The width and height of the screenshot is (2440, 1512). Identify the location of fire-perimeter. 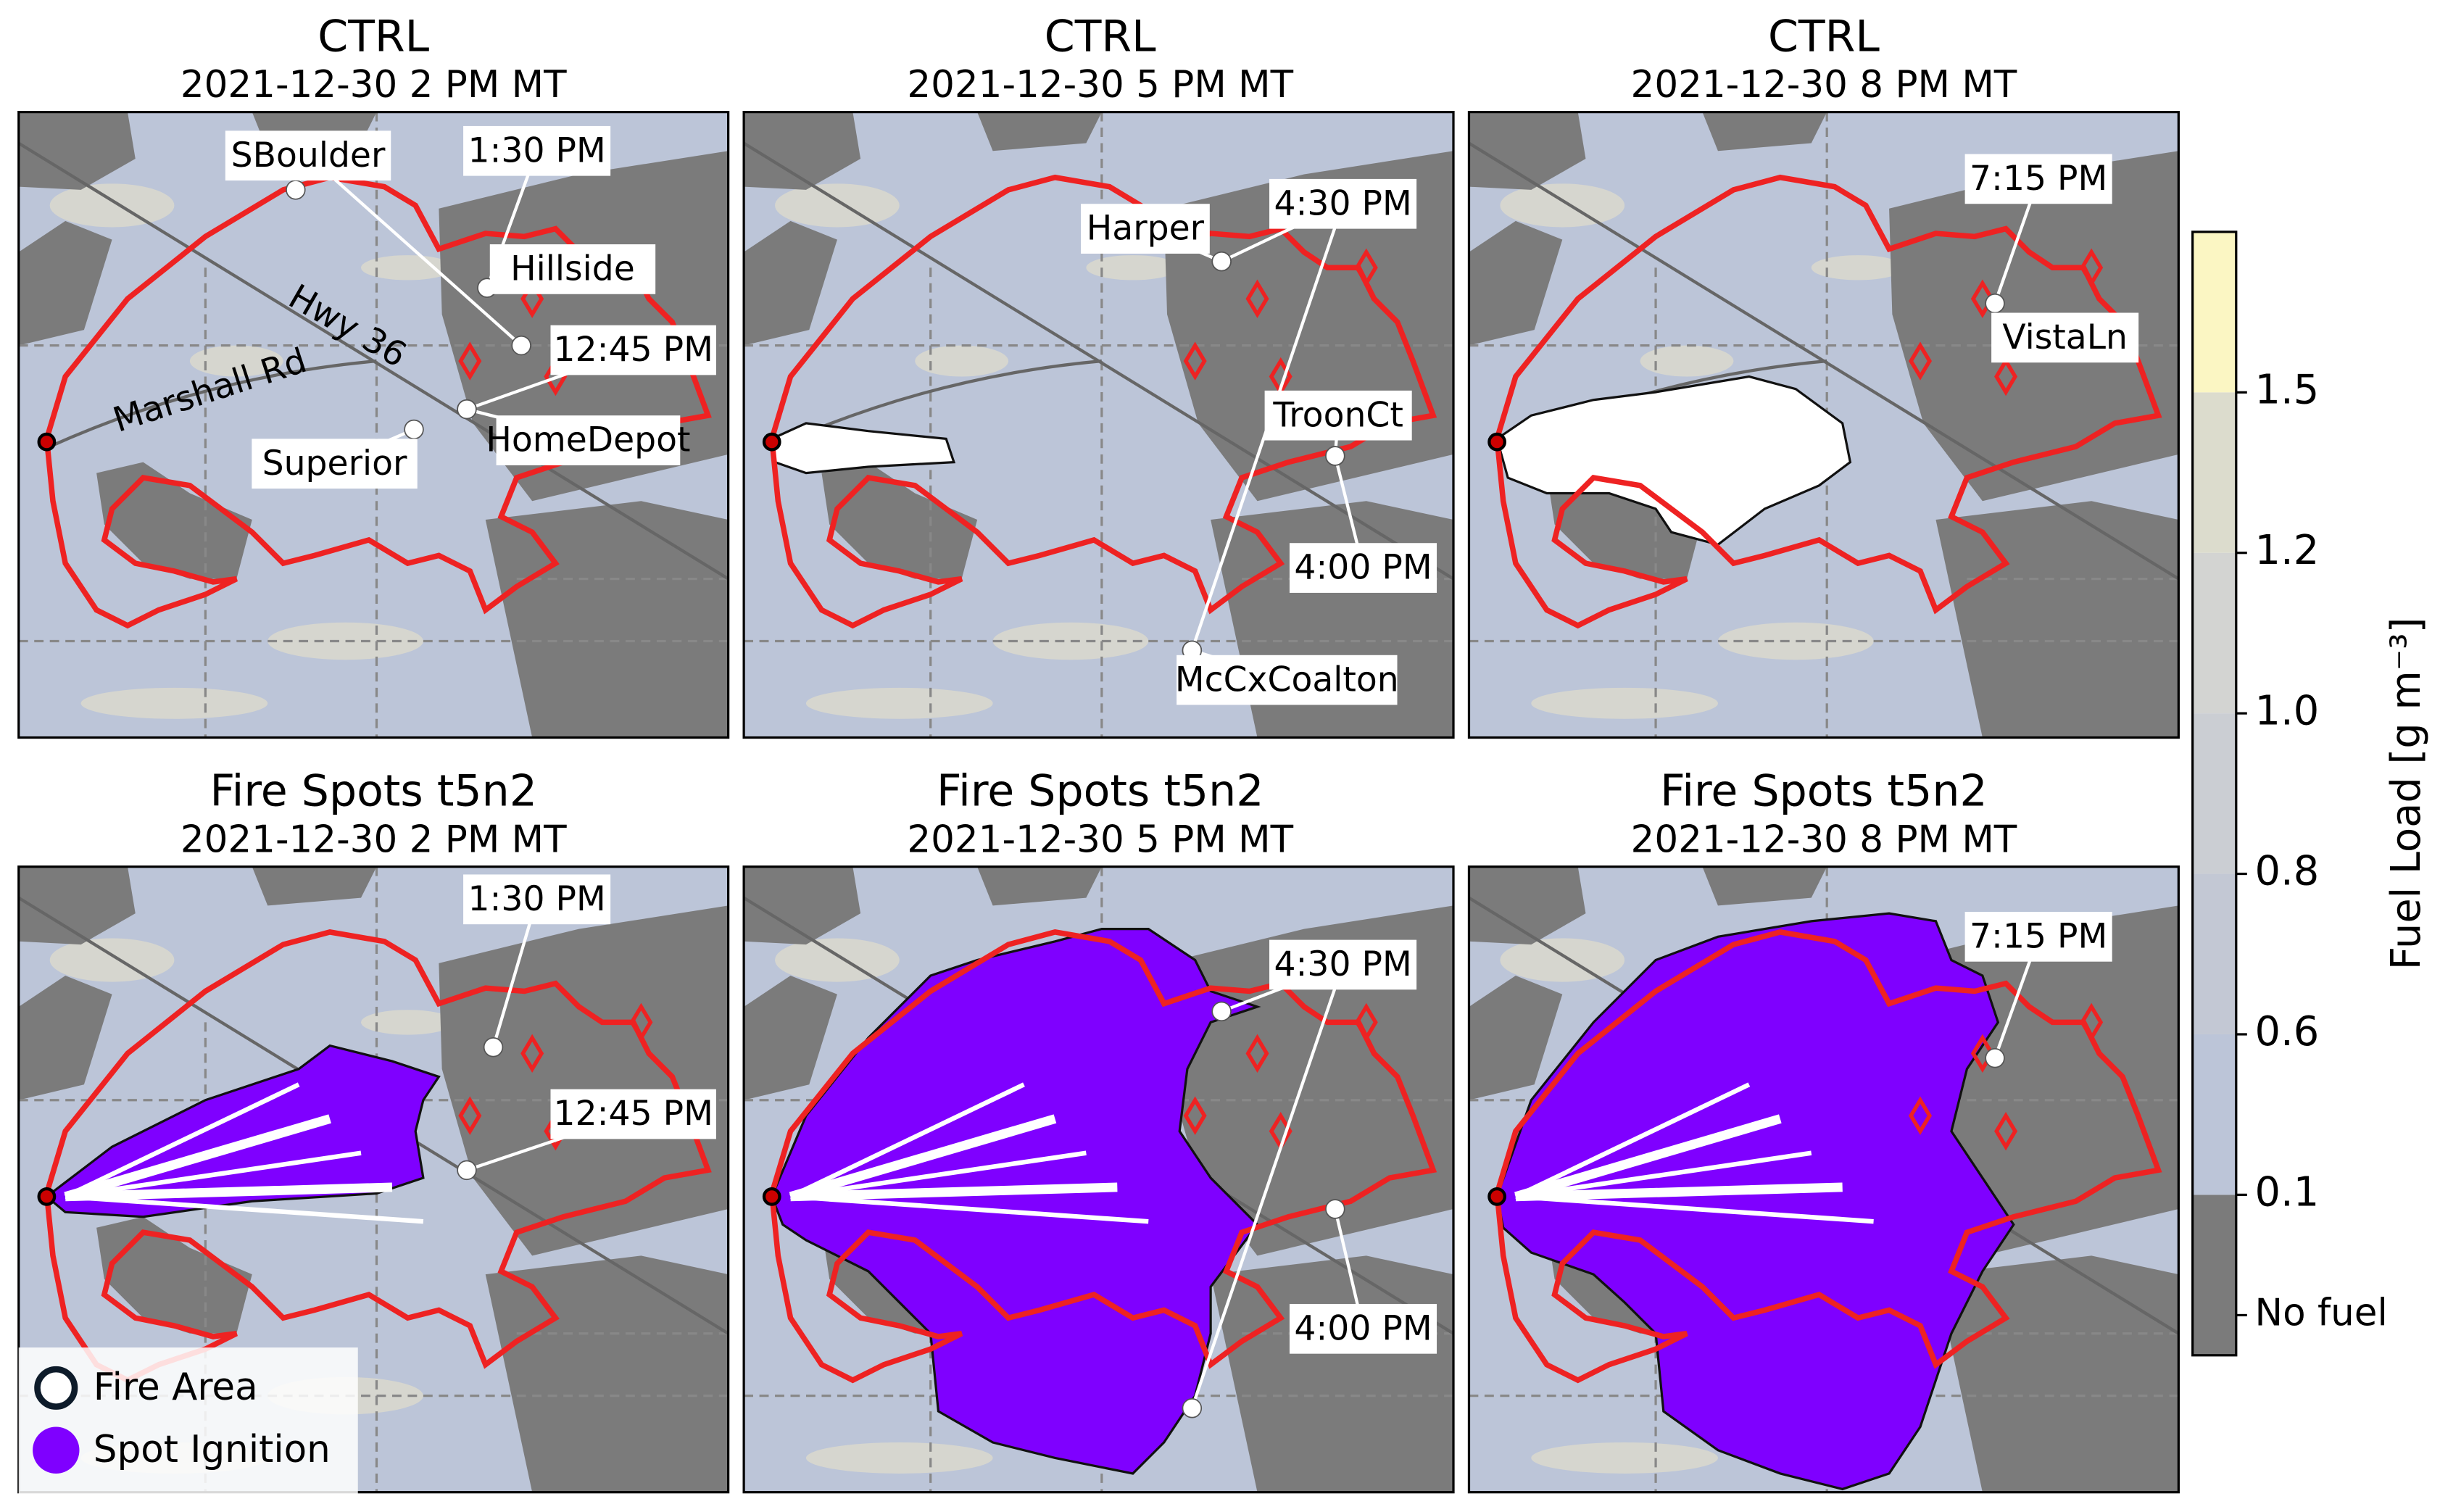
(1828, 401).